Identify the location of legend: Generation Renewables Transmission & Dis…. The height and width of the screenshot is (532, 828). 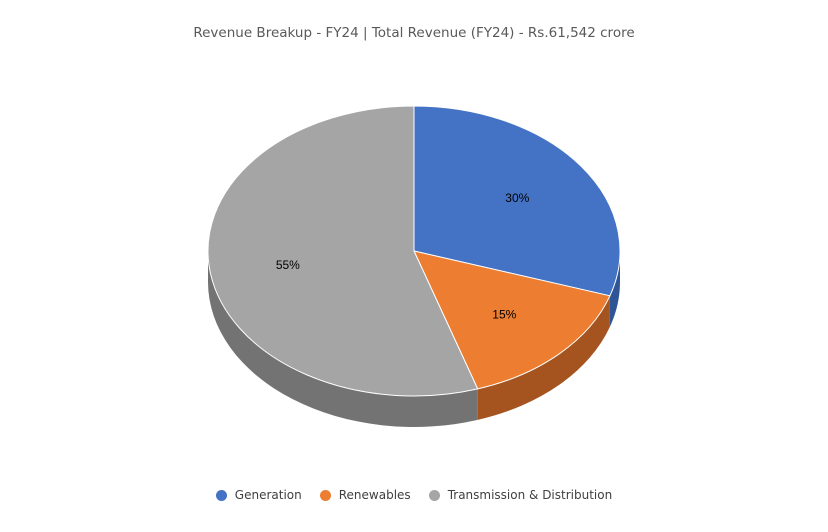
(414, 495).